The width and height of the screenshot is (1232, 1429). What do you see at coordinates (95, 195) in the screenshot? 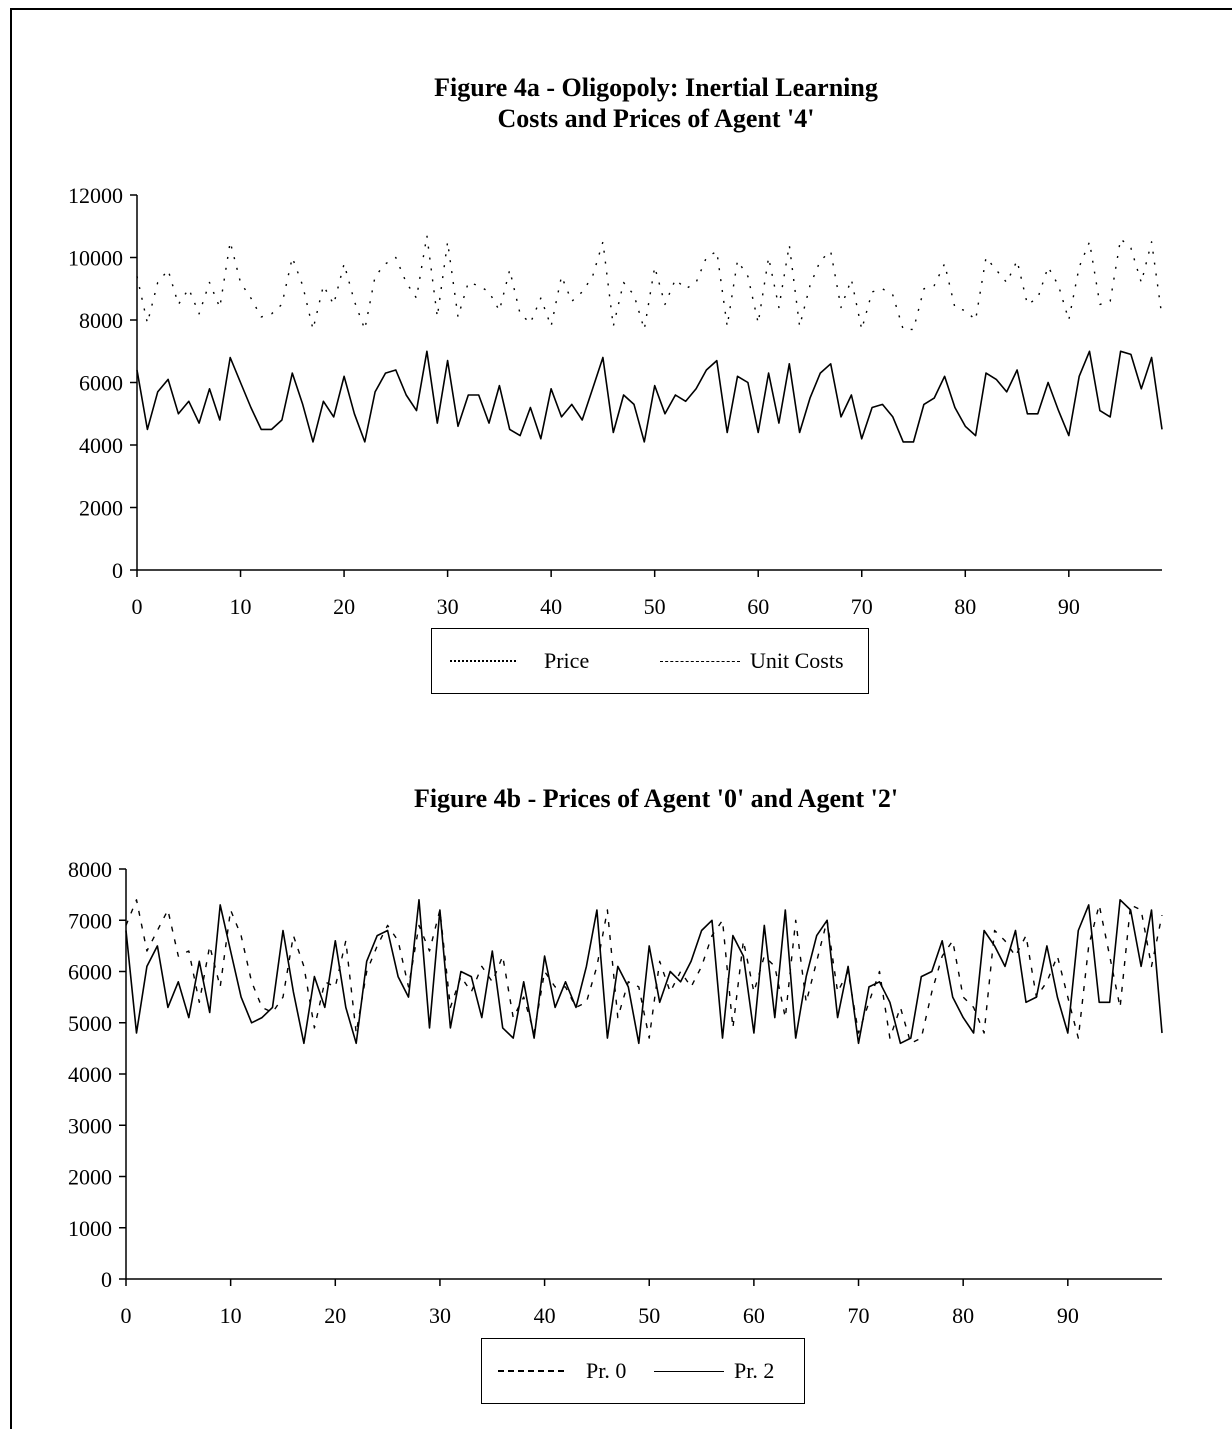
I see `fig4a-y-tick-label: 12000` at bounding box center [95, 195].